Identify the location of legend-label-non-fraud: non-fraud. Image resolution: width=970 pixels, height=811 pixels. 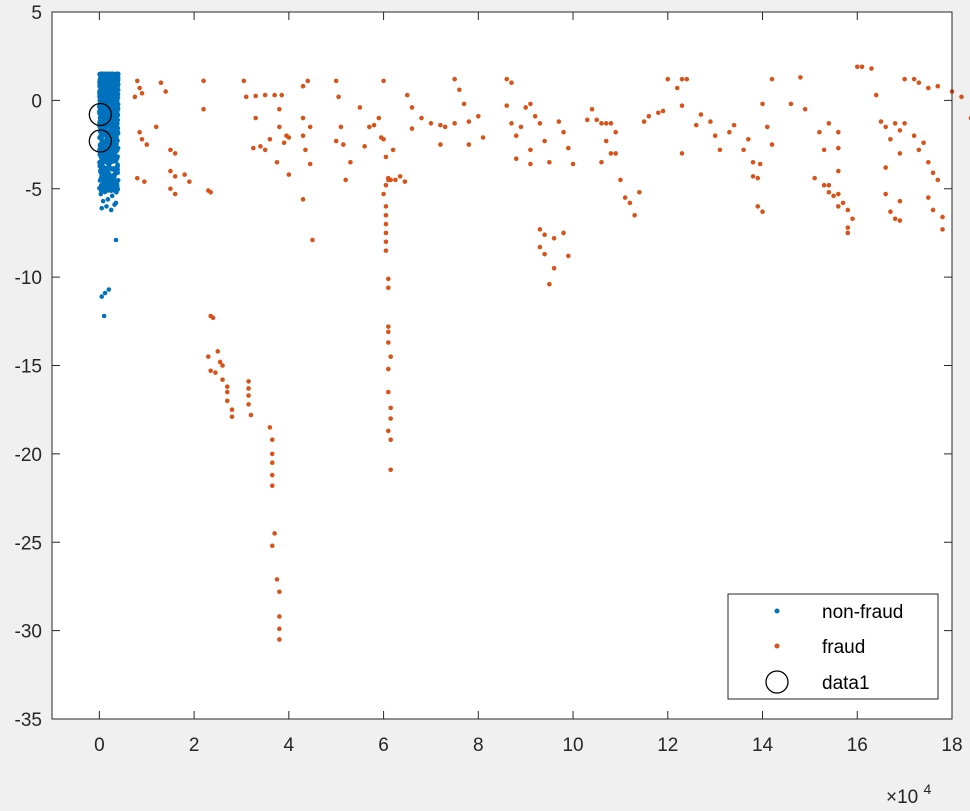
(862, 612).